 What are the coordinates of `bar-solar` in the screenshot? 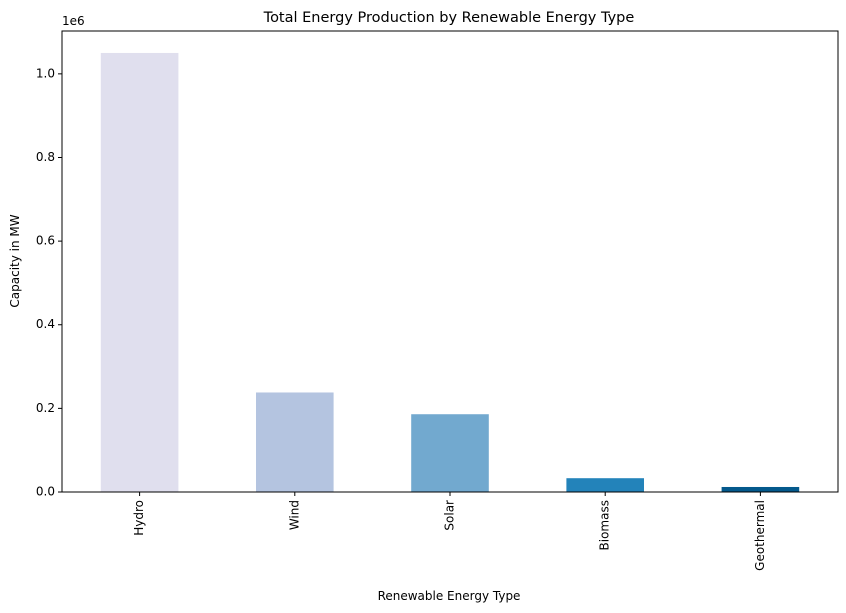 It's located at (450, 453).